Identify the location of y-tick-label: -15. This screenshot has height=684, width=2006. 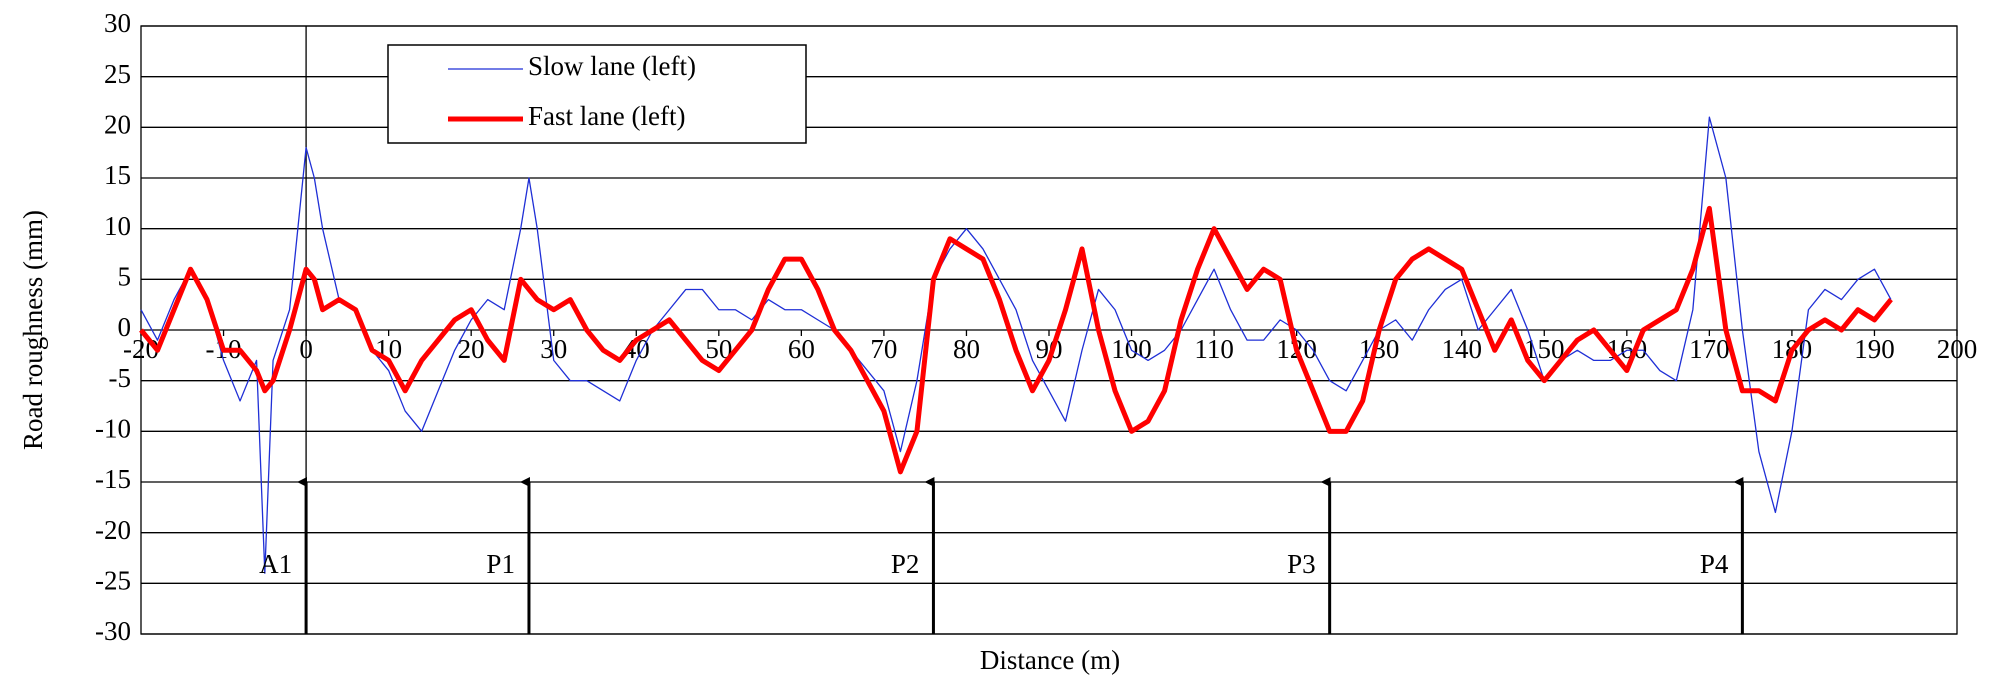
(113, 479).